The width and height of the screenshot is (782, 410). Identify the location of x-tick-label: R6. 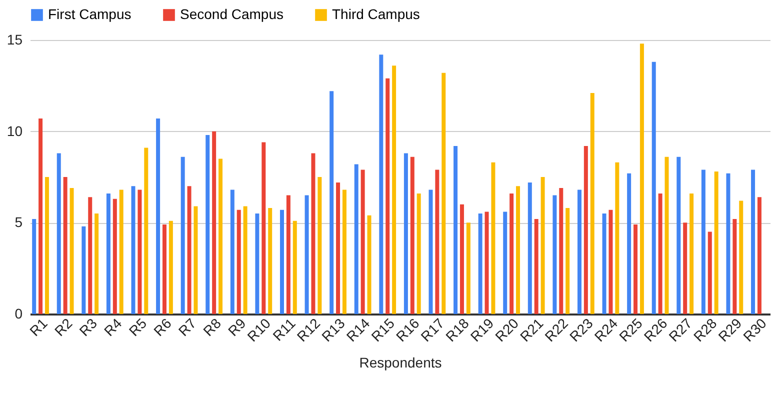
(162, 327).